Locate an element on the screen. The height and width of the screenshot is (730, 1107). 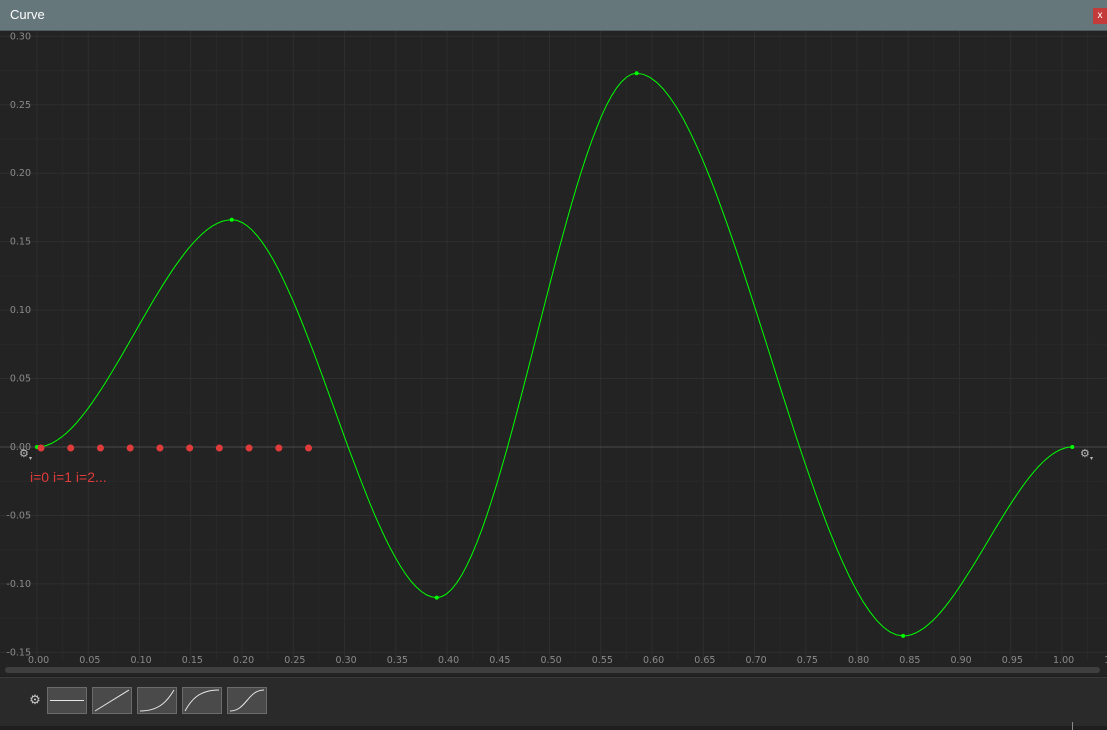
window-title: Curve is located at coordinates (27, 14).